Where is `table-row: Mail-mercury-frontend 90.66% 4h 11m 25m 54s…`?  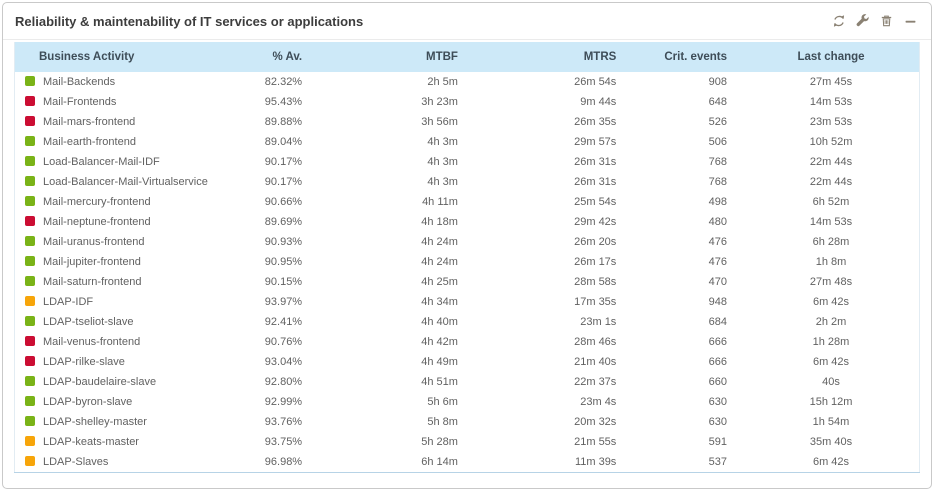 table-row: Mail-mercury-frontend 90.66% 4h 11m 25m 54s… is located at coordinates (467, 202).